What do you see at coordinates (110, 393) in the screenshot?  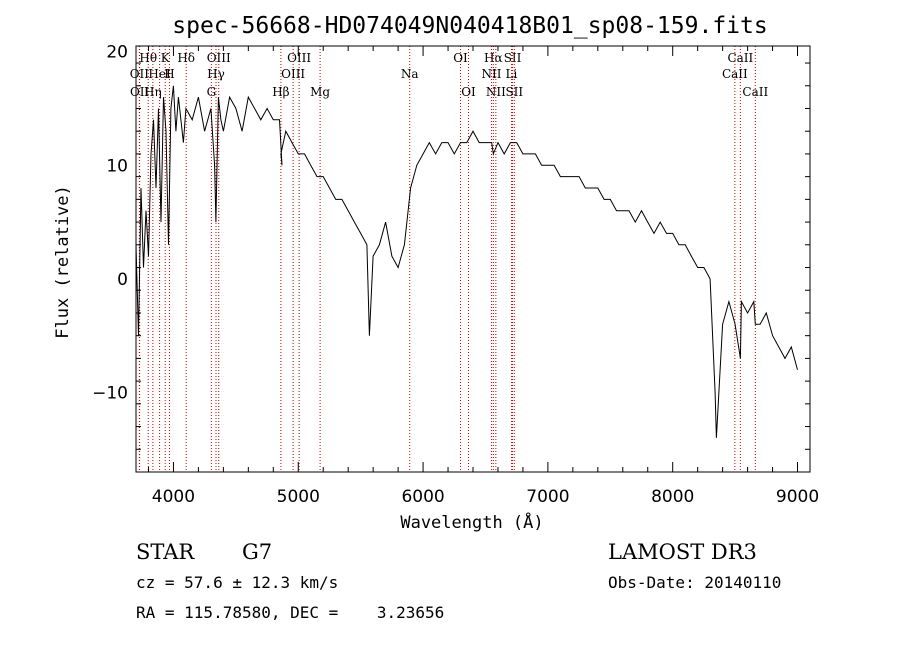 I see `y-tick-label-0: −10` at bounding box center [110, 393].